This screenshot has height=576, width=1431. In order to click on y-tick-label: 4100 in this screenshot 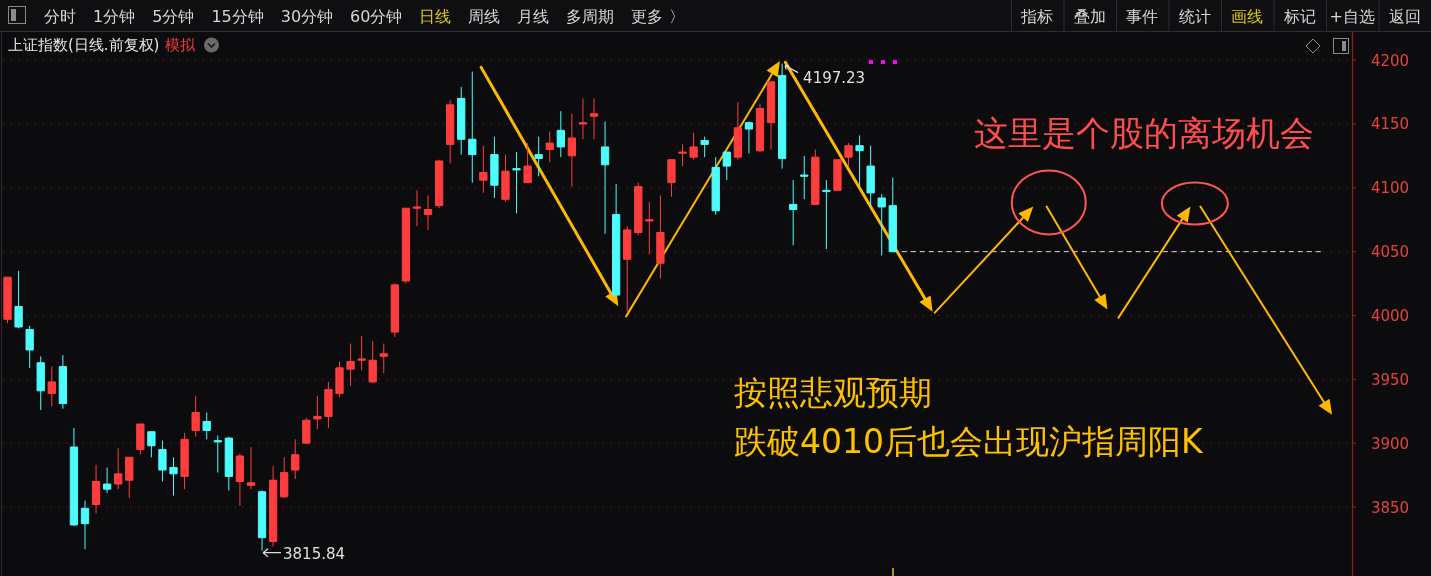, I will do `click(1390, 188)`.